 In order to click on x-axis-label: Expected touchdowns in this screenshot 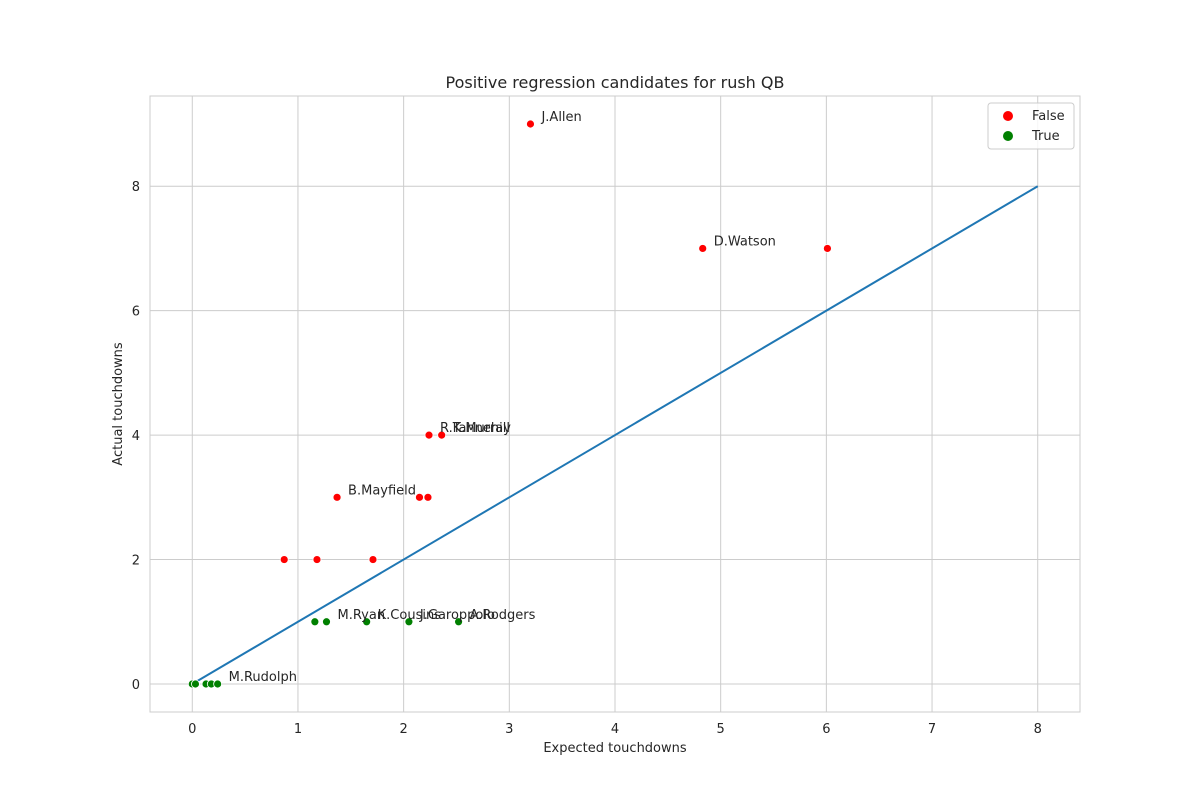, I will do `click(615, 748)`.